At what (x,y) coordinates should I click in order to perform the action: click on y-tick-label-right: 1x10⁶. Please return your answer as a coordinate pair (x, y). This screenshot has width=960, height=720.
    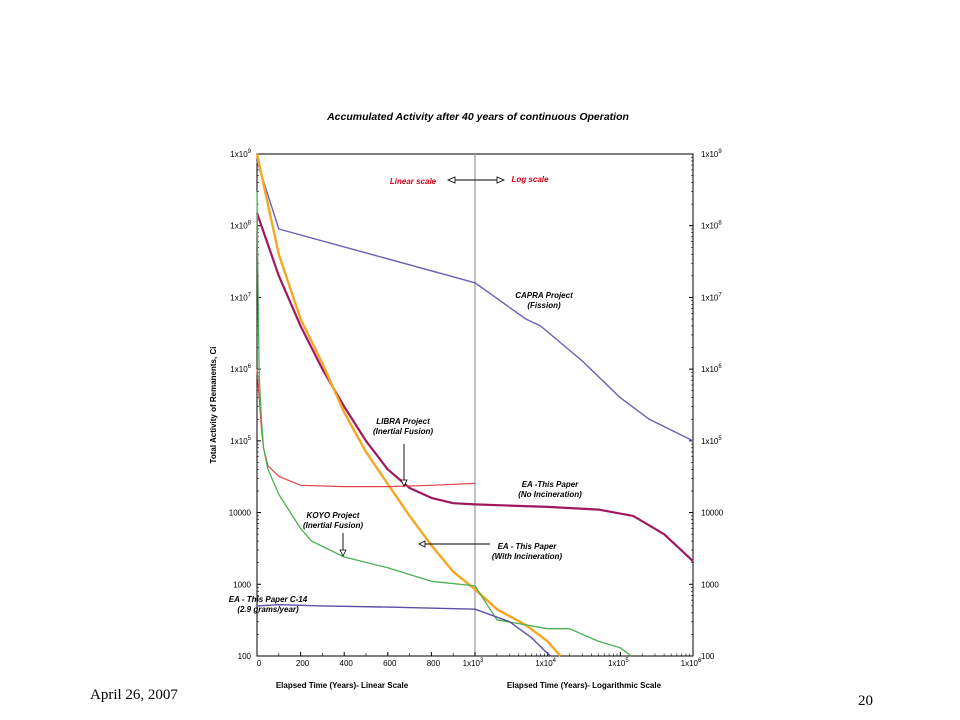
    Looking at the image, I should click on (711, 369).